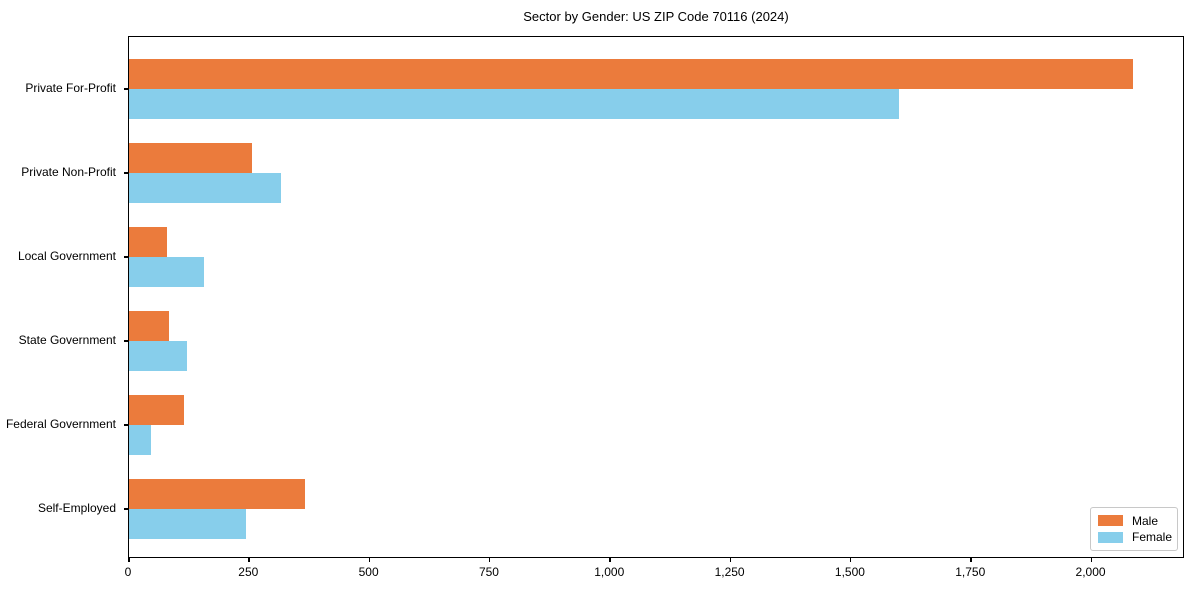  Describe the element at coordinates (167, 272) in the screenshot. I see `bar-female-local-government` at that location.